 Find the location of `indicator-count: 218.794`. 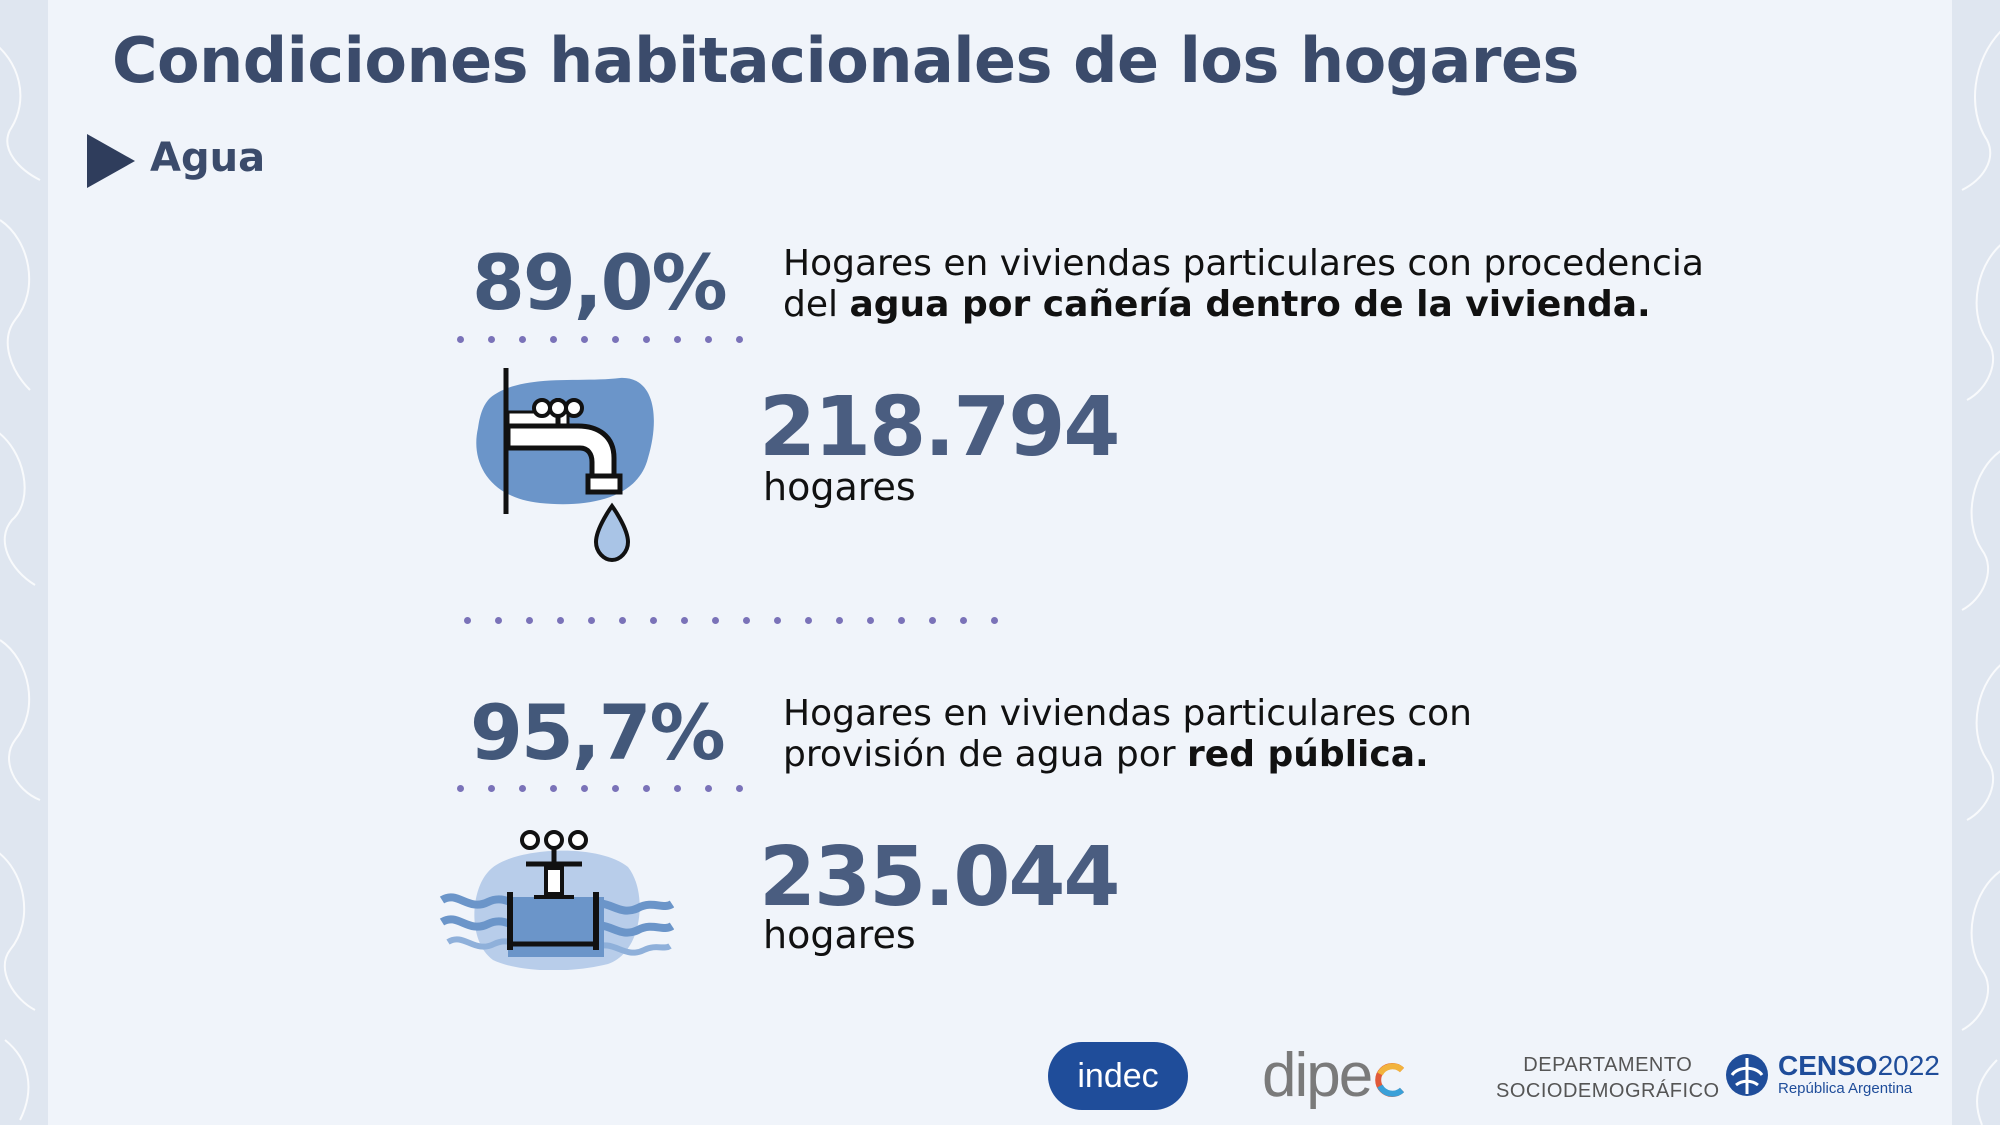

indicator-count: 218.794 is located at coordinates (939, 427).